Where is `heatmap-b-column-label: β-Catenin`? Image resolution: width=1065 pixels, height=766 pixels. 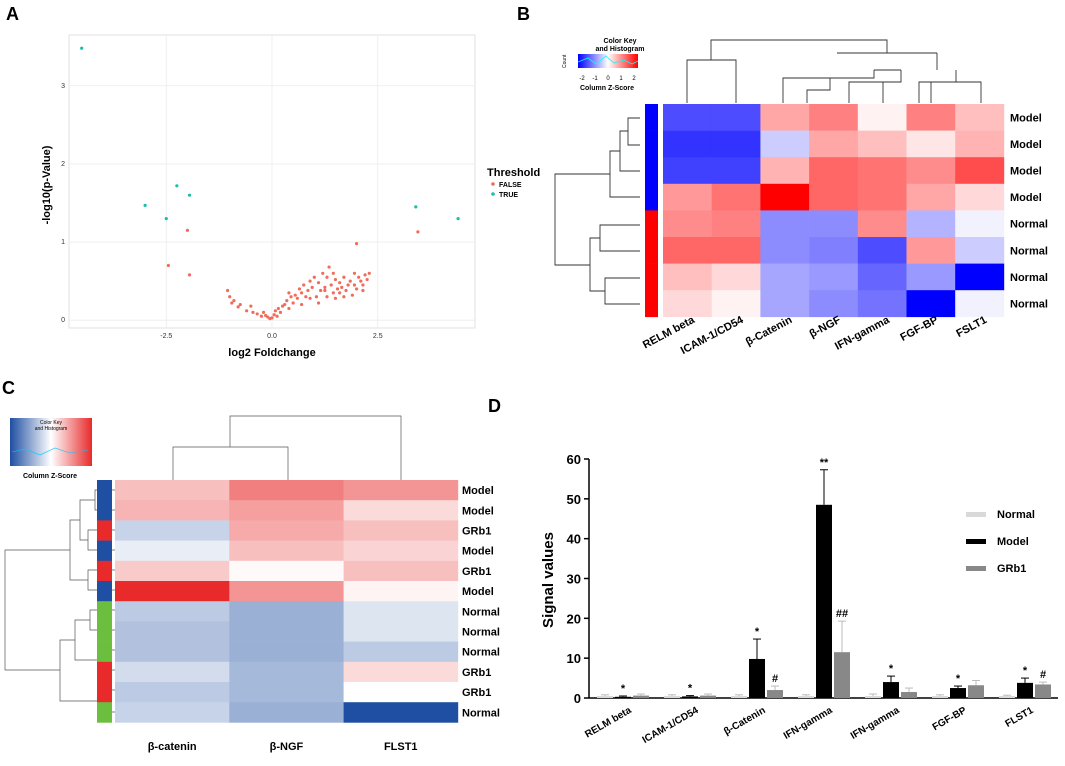
heatmap-b-column-label: β-Catenin is located at coordinates (769, 331).